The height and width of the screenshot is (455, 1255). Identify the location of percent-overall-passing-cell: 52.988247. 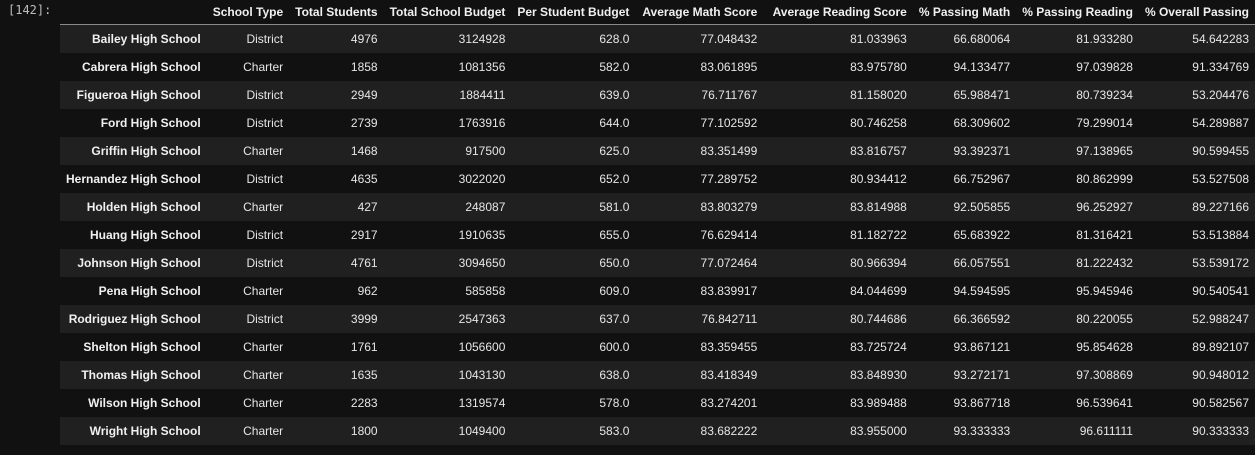
(1220, 319).